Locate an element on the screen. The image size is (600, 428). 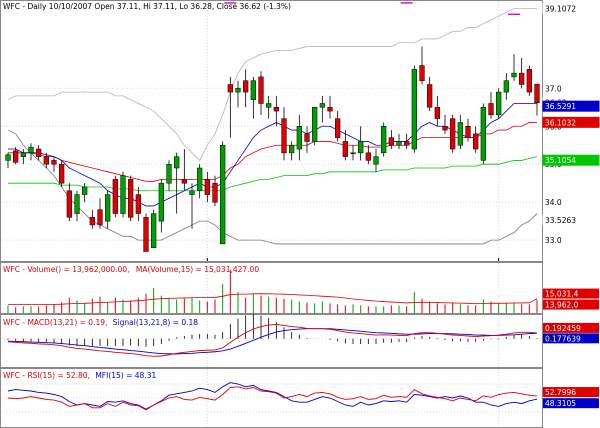
price-axis-flag-2-label: 36.5291 is located at coordinates (560, 106).